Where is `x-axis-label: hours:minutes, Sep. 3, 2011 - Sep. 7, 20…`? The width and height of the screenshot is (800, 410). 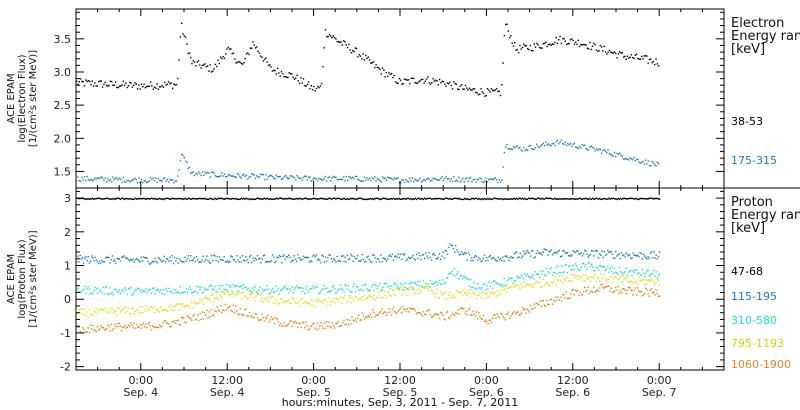 x-axis-label: hours:minutes, Sep. 3, 2011 - Sep. 7, 20… is located at coordinates (400, 402).